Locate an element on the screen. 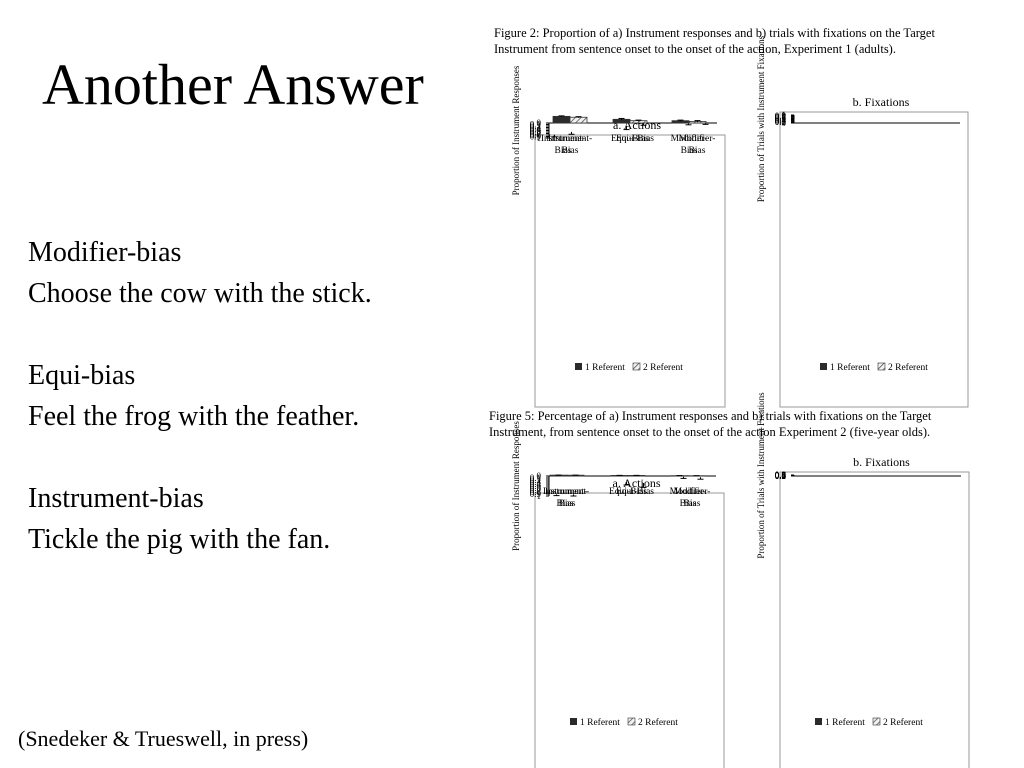 The image size is (1024, 768). example-condition-instrument: Instrument-bias is located at coordinates (116, 498).